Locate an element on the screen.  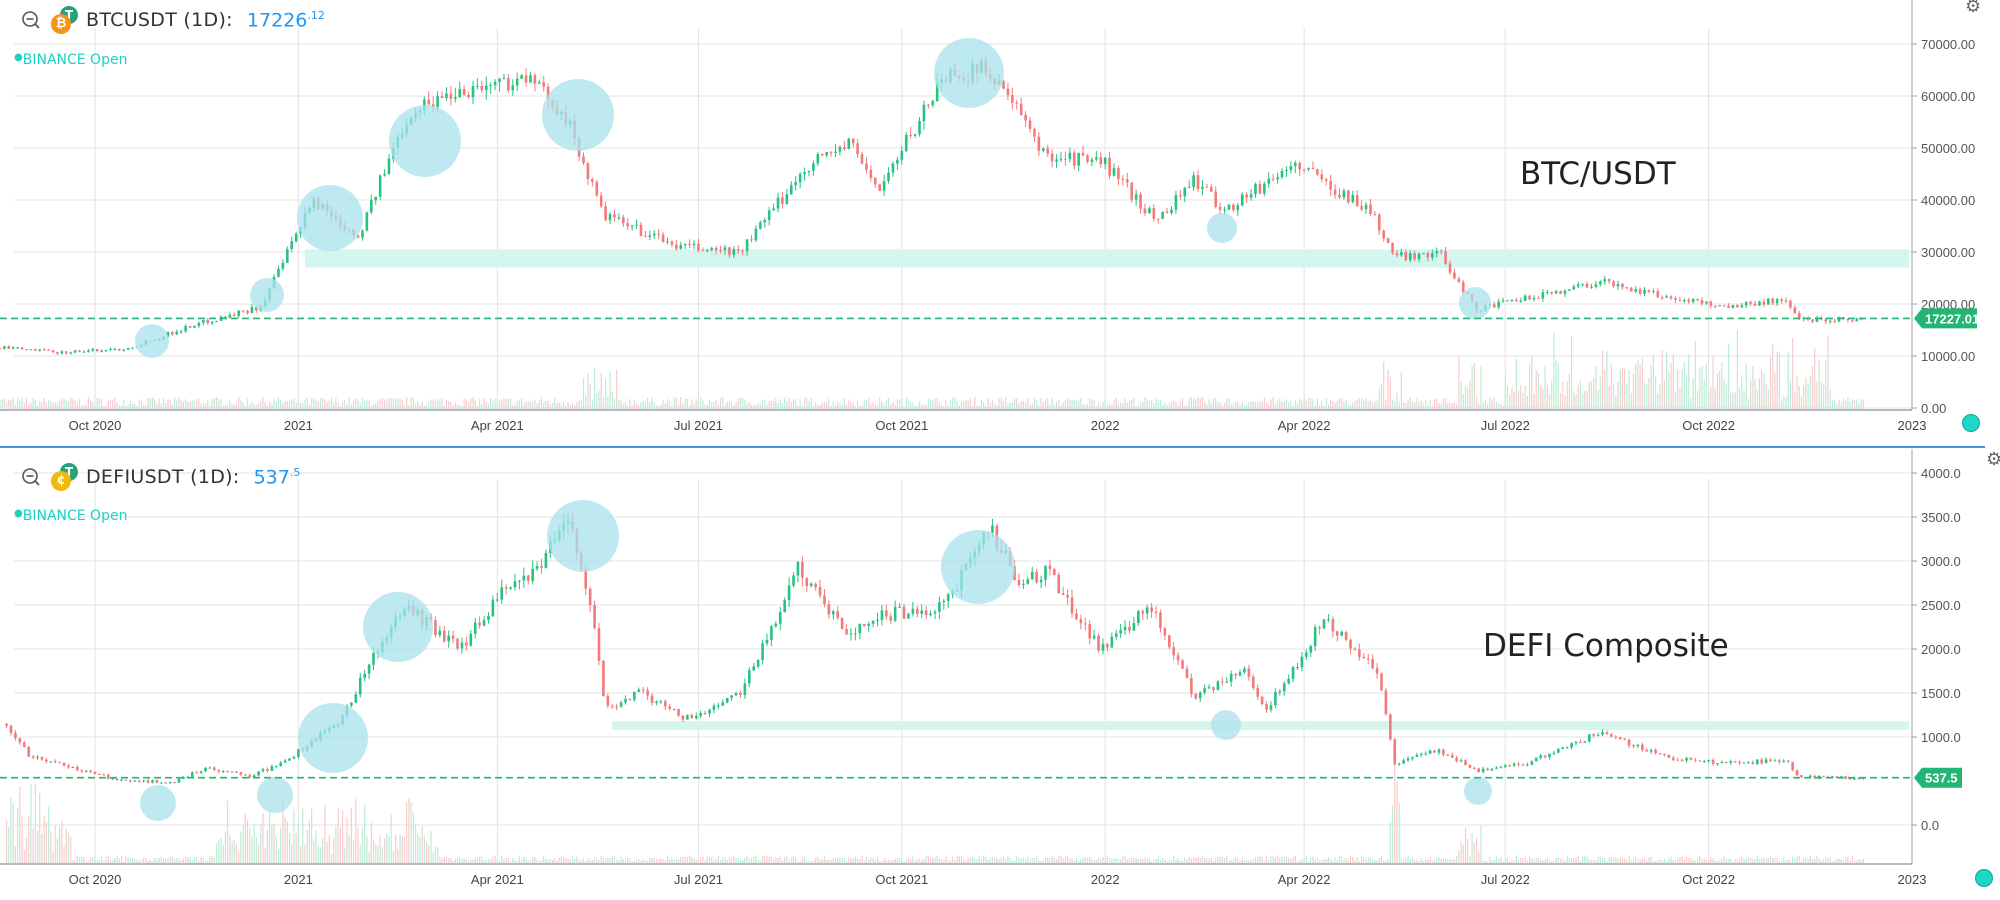
defi-coin-icon: T ¢ is located at coordinates (64, 477).